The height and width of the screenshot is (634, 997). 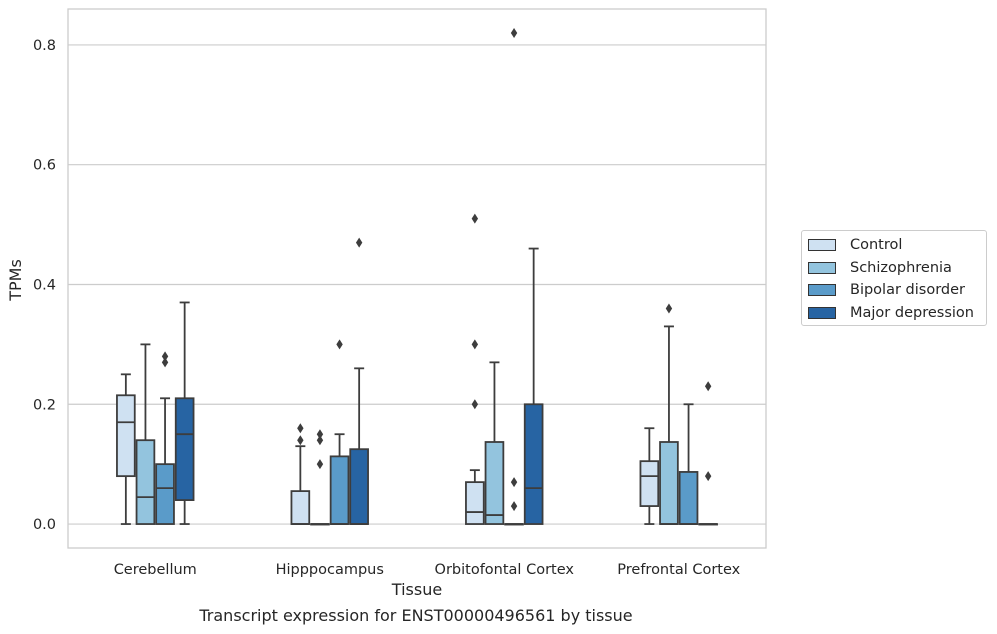 What do you see at coordinates (901, 267) in the screenshot?
I see `legend-label: Schizophrenia` at bounding box center [901, 267].